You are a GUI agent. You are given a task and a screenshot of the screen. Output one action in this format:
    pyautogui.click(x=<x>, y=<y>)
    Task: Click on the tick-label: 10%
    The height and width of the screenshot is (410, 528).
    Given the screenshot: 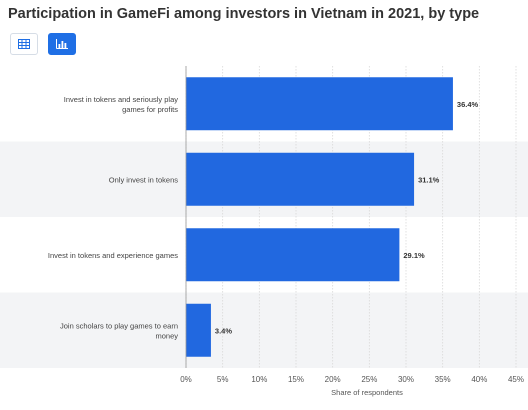 What is the action you would take?
    pyautogui.click(x=259, y=379)
    